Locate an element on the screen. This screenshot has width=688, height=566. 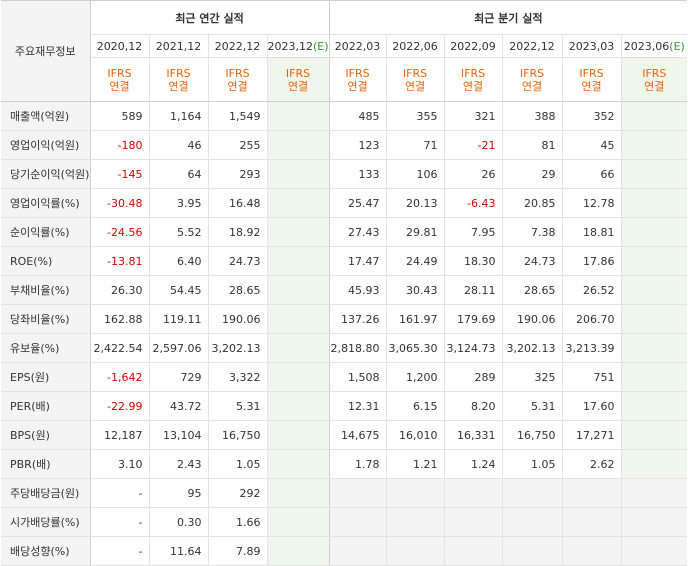
value-cell: 3,124.73 is located at coordinates (473, 348).